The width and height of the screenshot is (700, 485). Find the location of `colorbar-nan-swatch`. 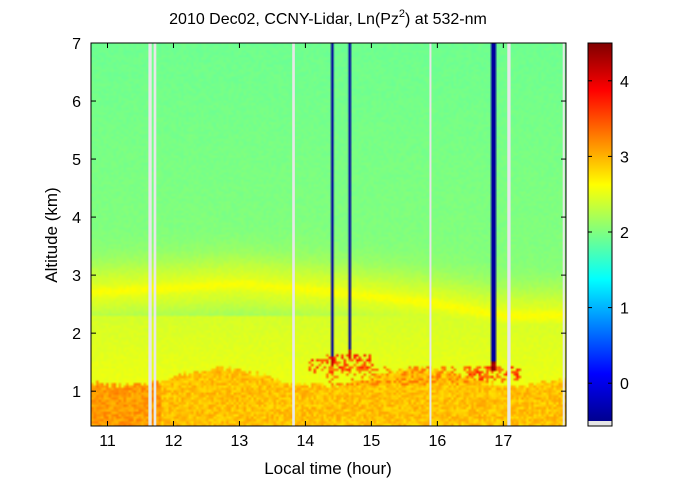

colorbar-nan-swatch is located at coordinates (600, 423).